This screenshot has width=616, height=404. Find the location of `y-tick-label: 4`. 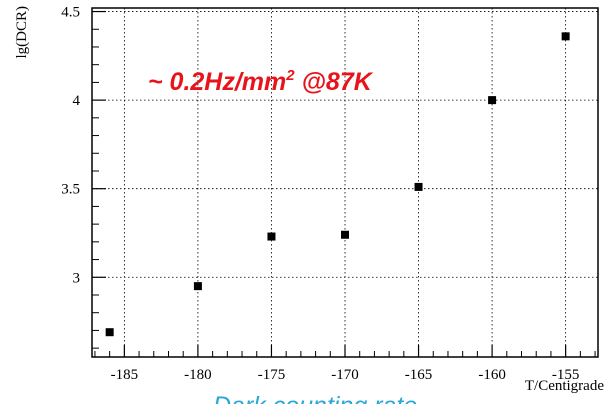

y-tick-label: 4 is located at coordinates (77, 101).